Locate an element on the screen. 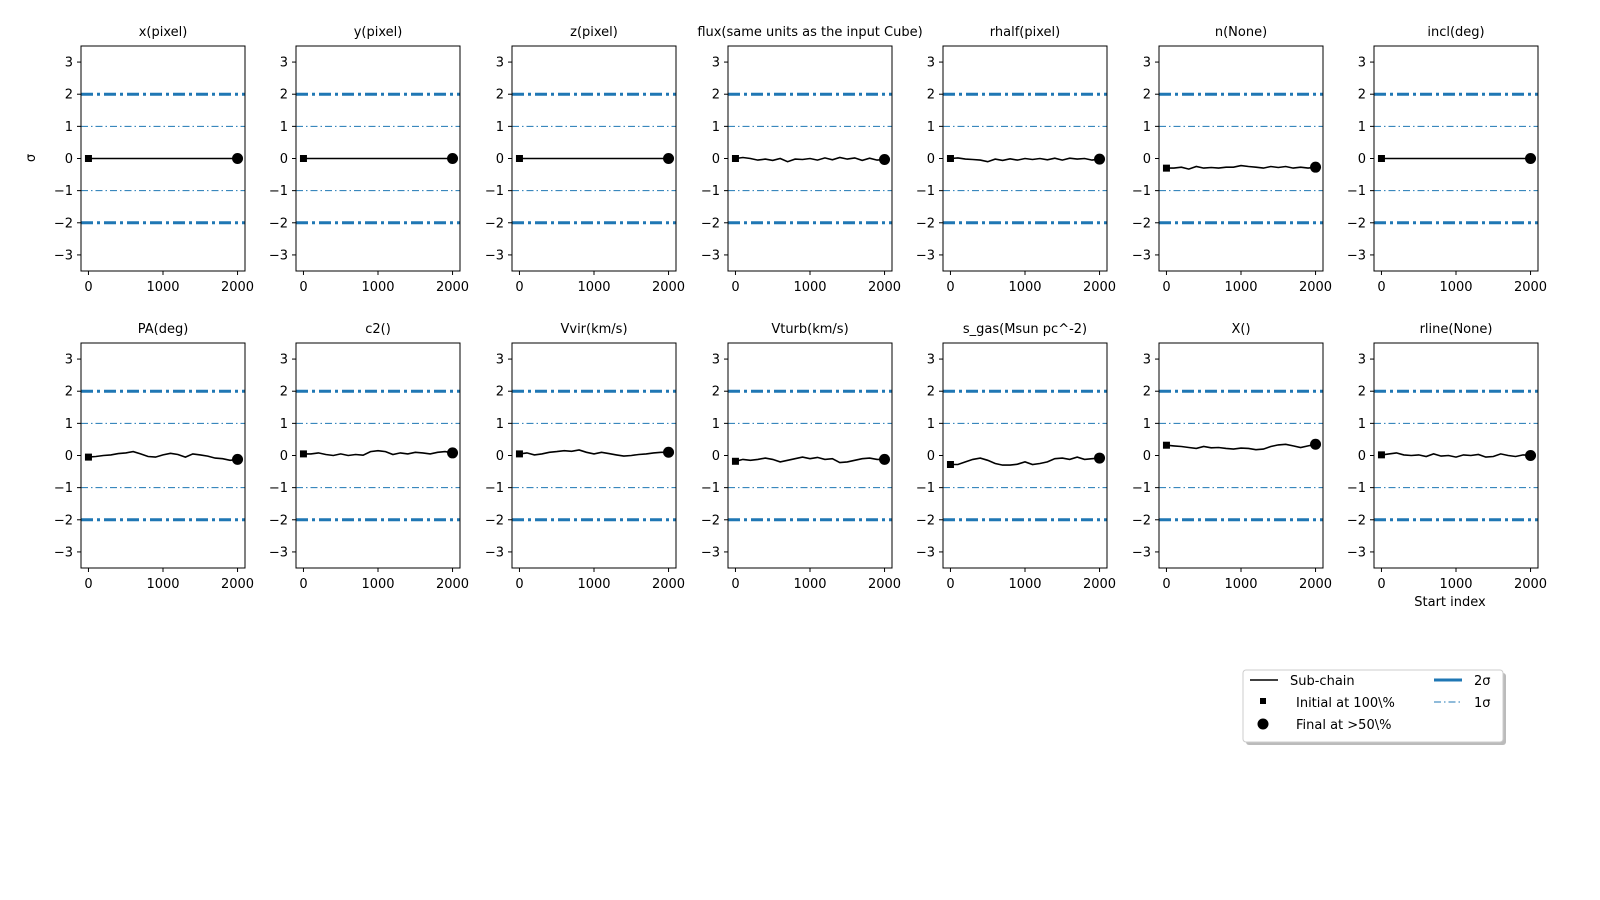  panel-title: y(pixel) is located at coordinates (378, 32).